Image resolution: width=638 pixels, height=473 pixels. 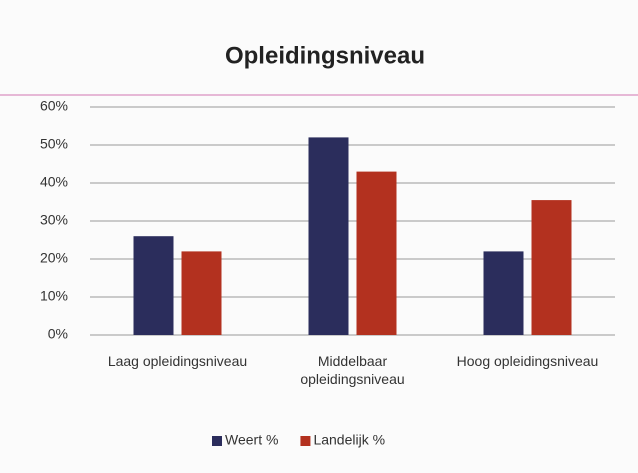 What do you see at coordinates (58, 334) in the screenshot?
I see `y-tick-label: 0%` at bounding box center [58, 334].